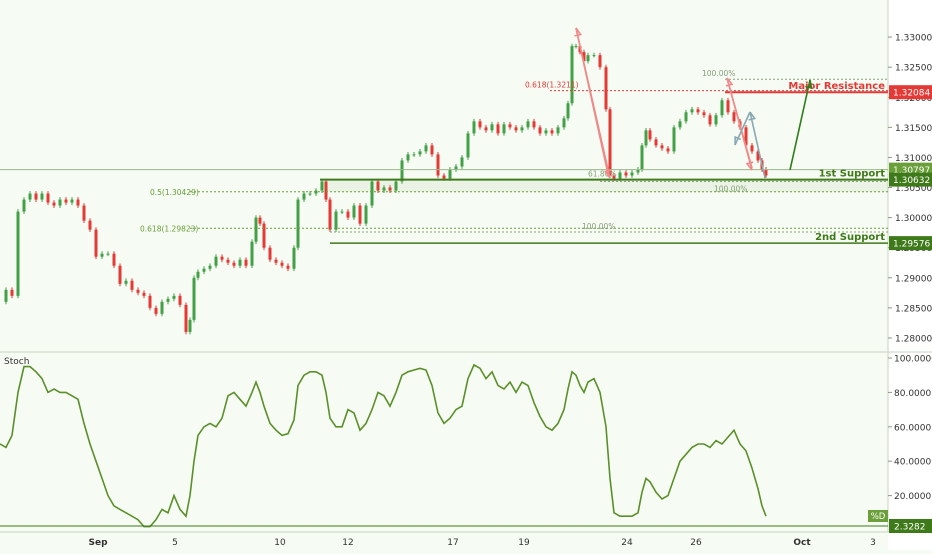 The height and width of the screenshot is (554, 932). I want to click on projection-arrow-up, so click(757, 145).